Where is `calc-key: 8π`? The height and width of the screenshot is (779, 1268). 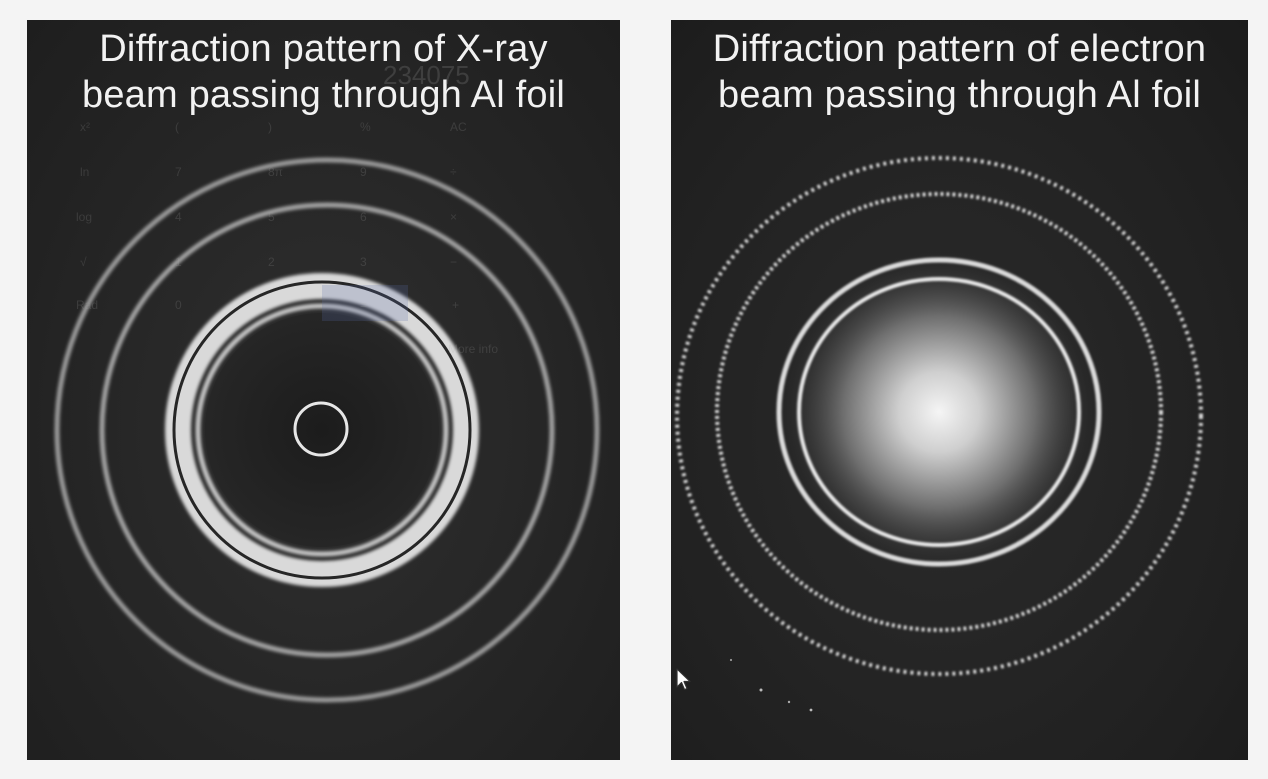 calc-key: 8π is located at coordinates (275, 172).